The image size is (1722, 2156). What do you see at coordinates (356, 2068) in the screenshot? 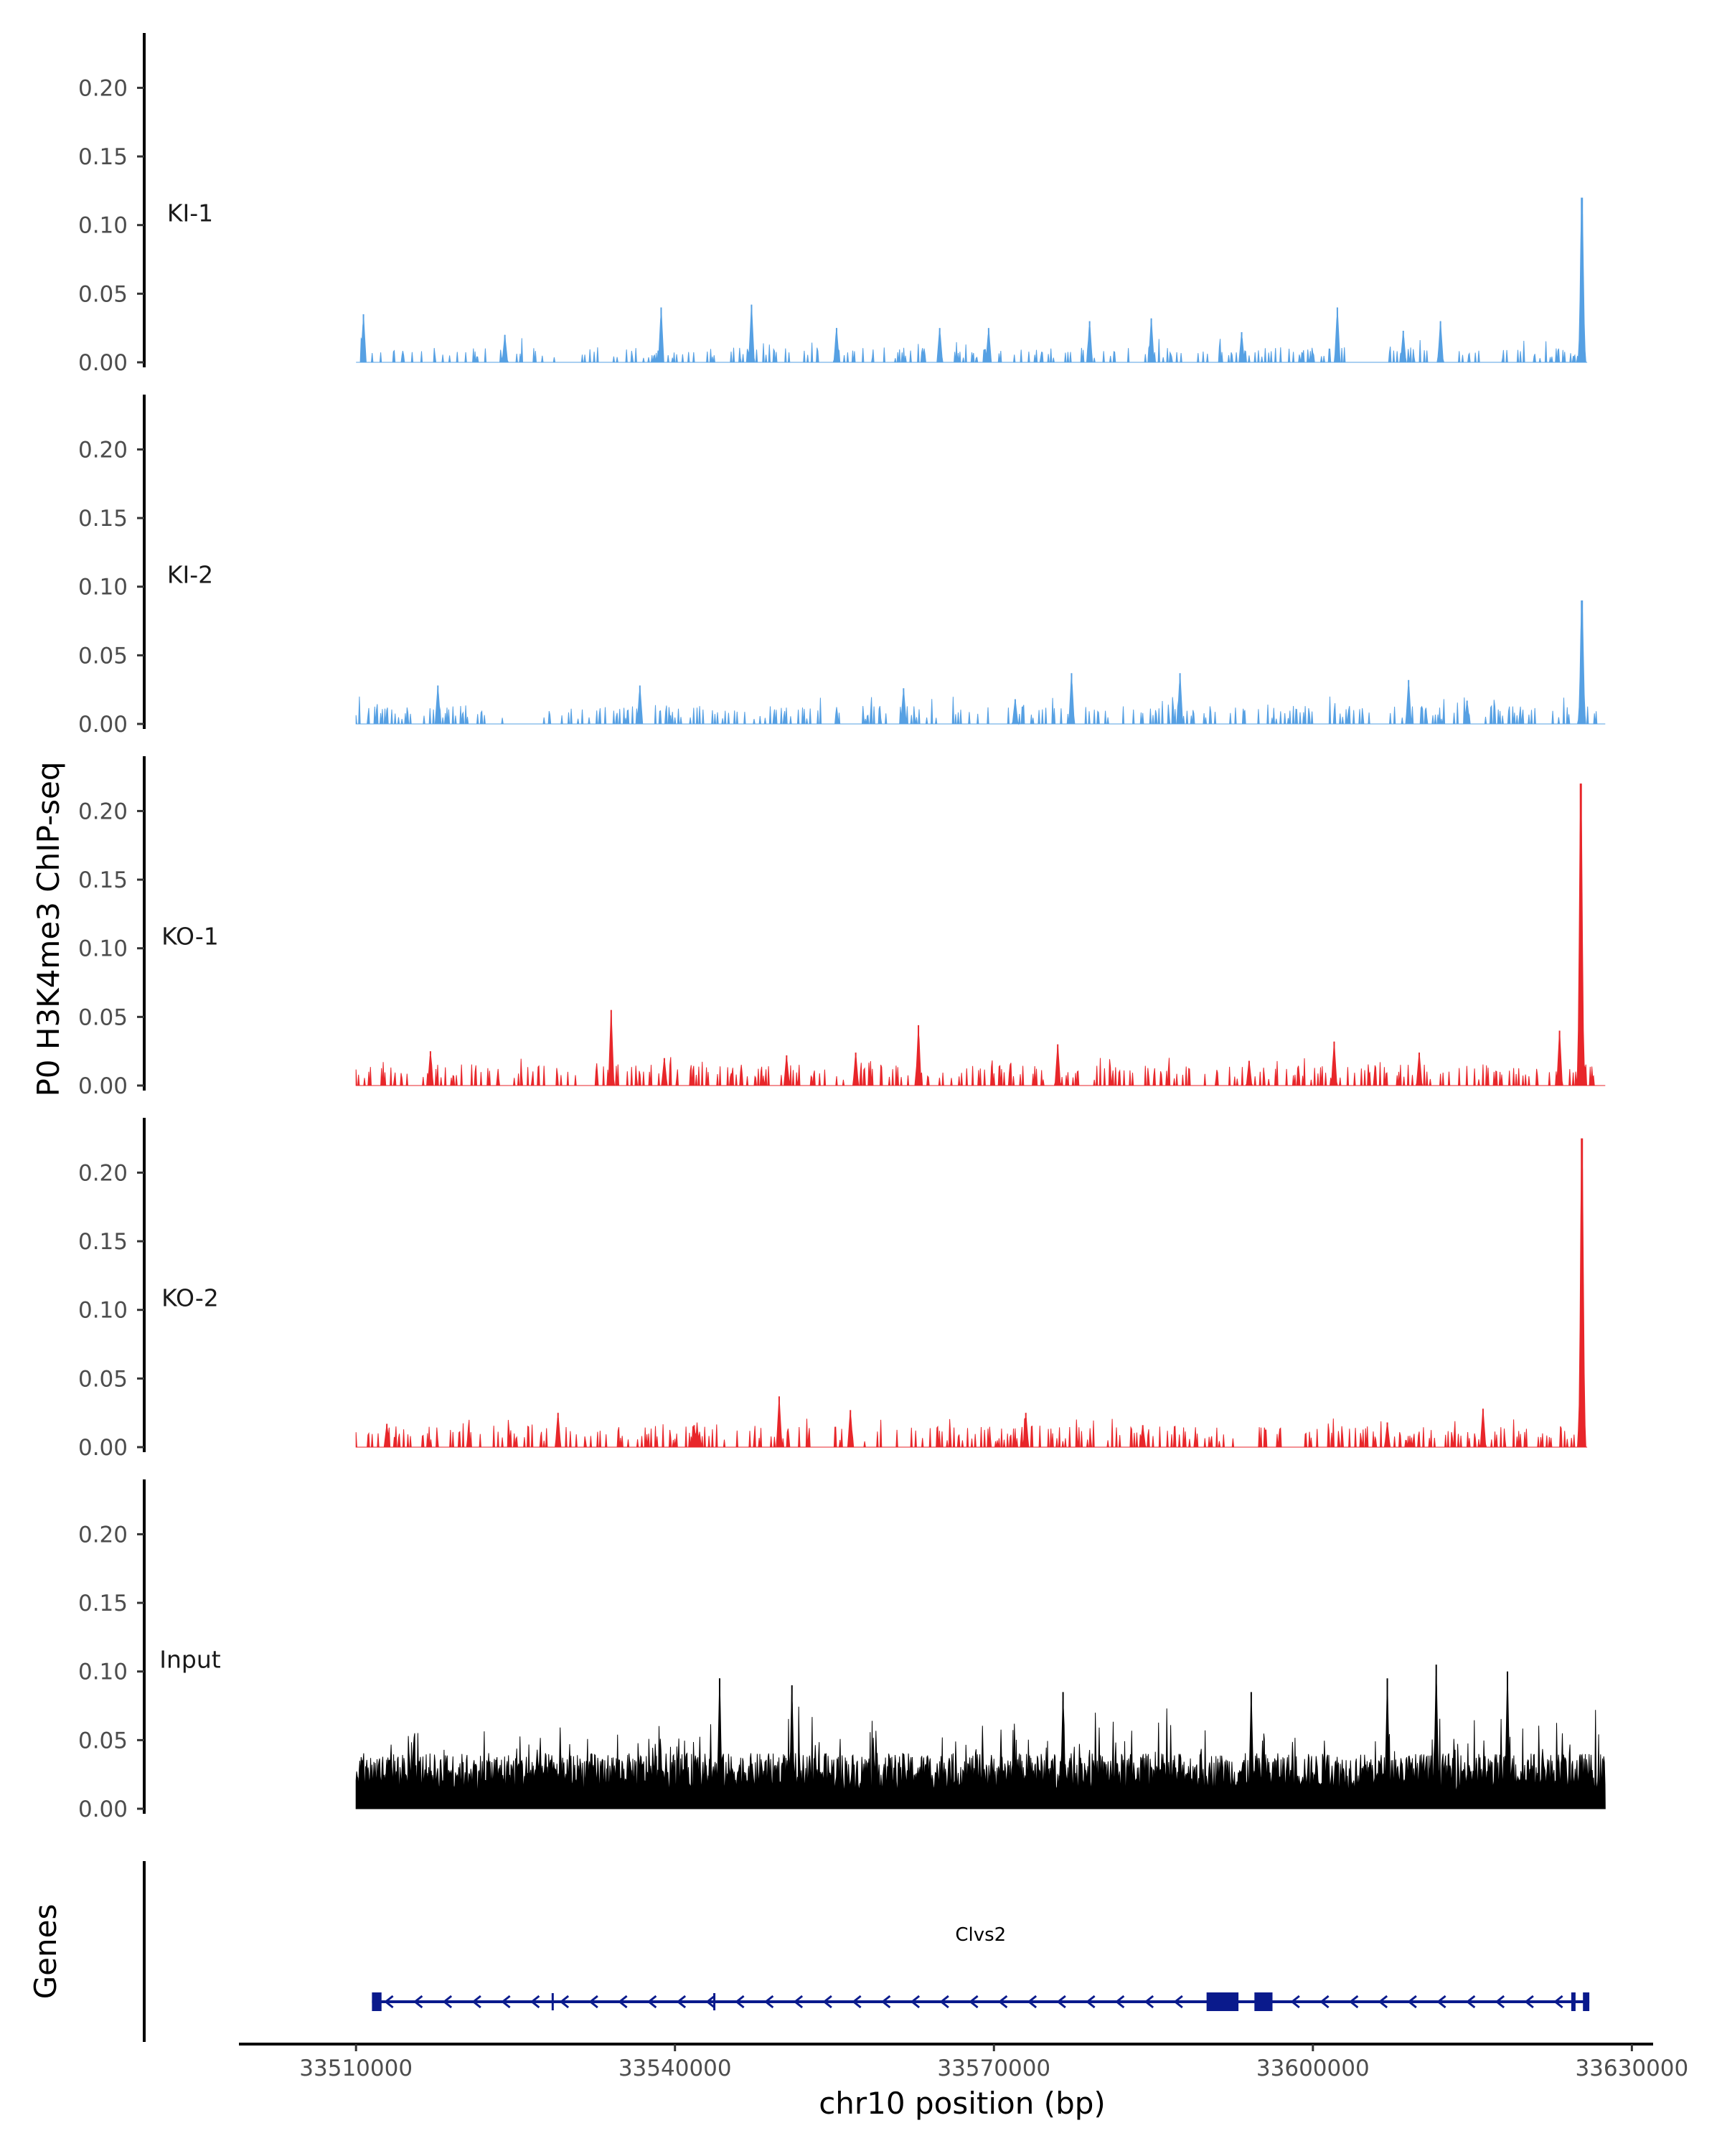
I see `x-tick-label: 33510000` at bounding box center [356, 2068].